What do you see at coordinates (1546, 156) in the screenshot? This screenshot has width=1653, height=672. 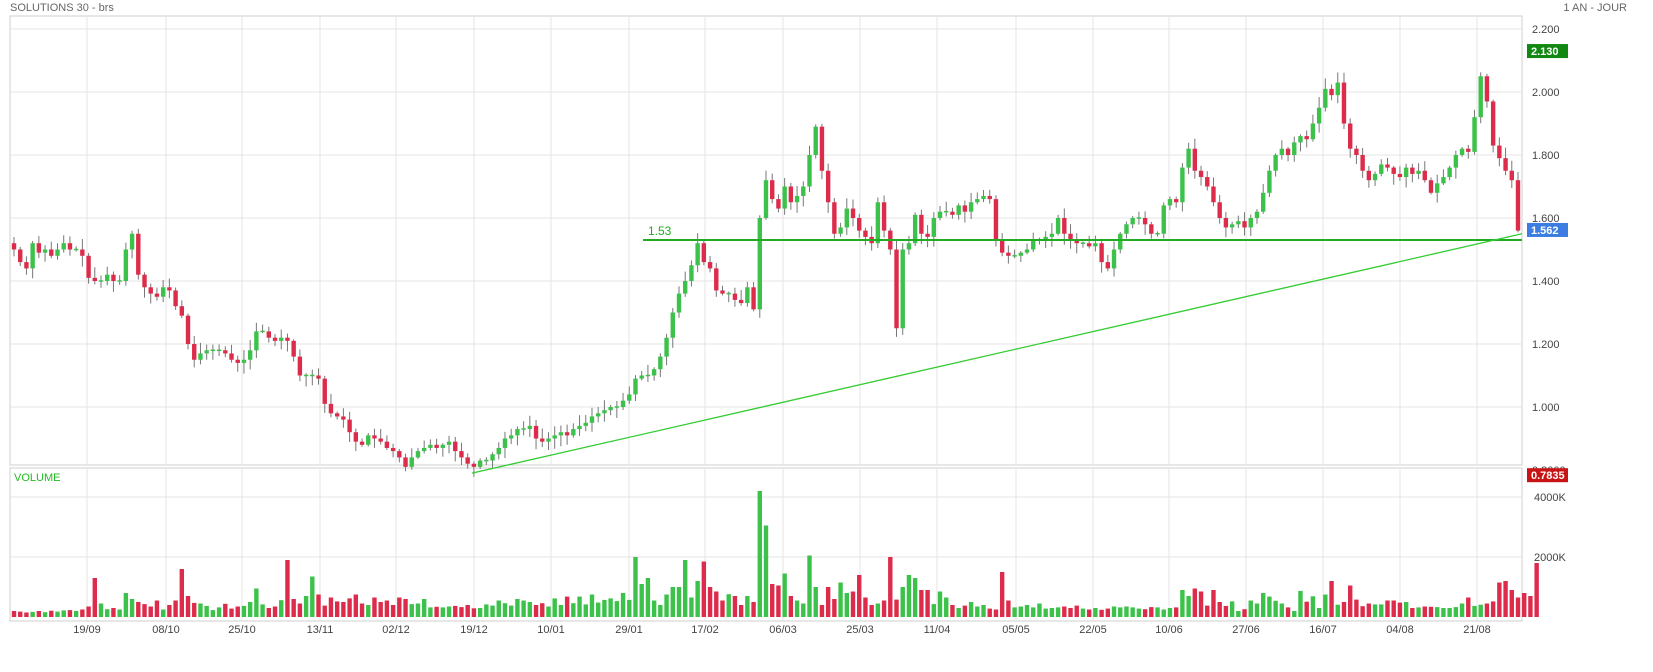 I see `price-tick-label: 1.800` at bounding box center [1546, 156].